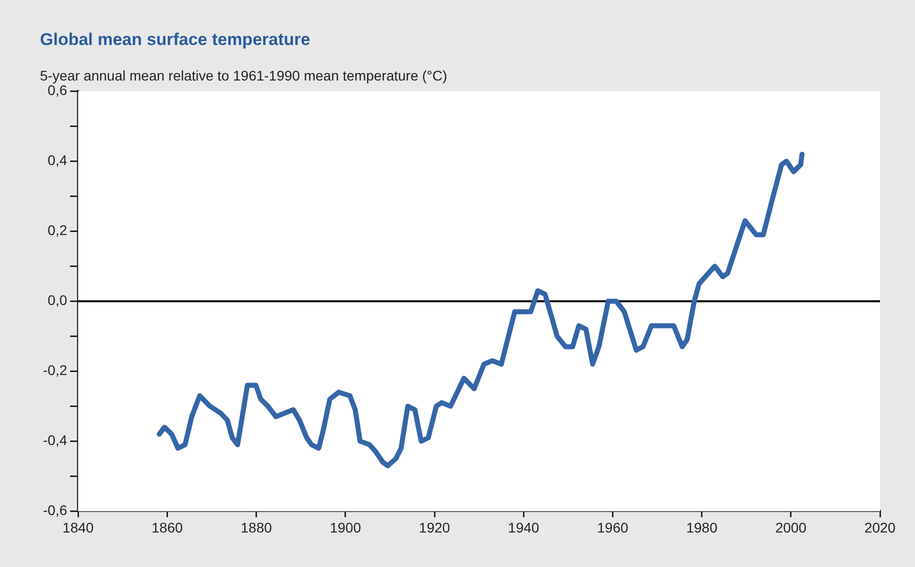  I want to click on x-tick-label: 1960, so click(612, 527).